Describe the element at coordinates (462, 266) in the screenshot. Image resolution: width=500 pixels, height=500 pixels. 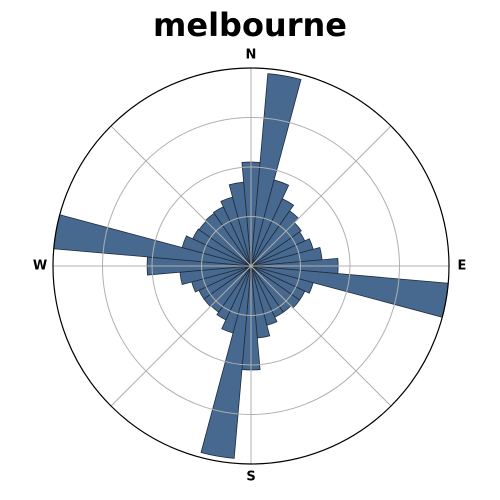
I see `direction-label-E: E` at that location.